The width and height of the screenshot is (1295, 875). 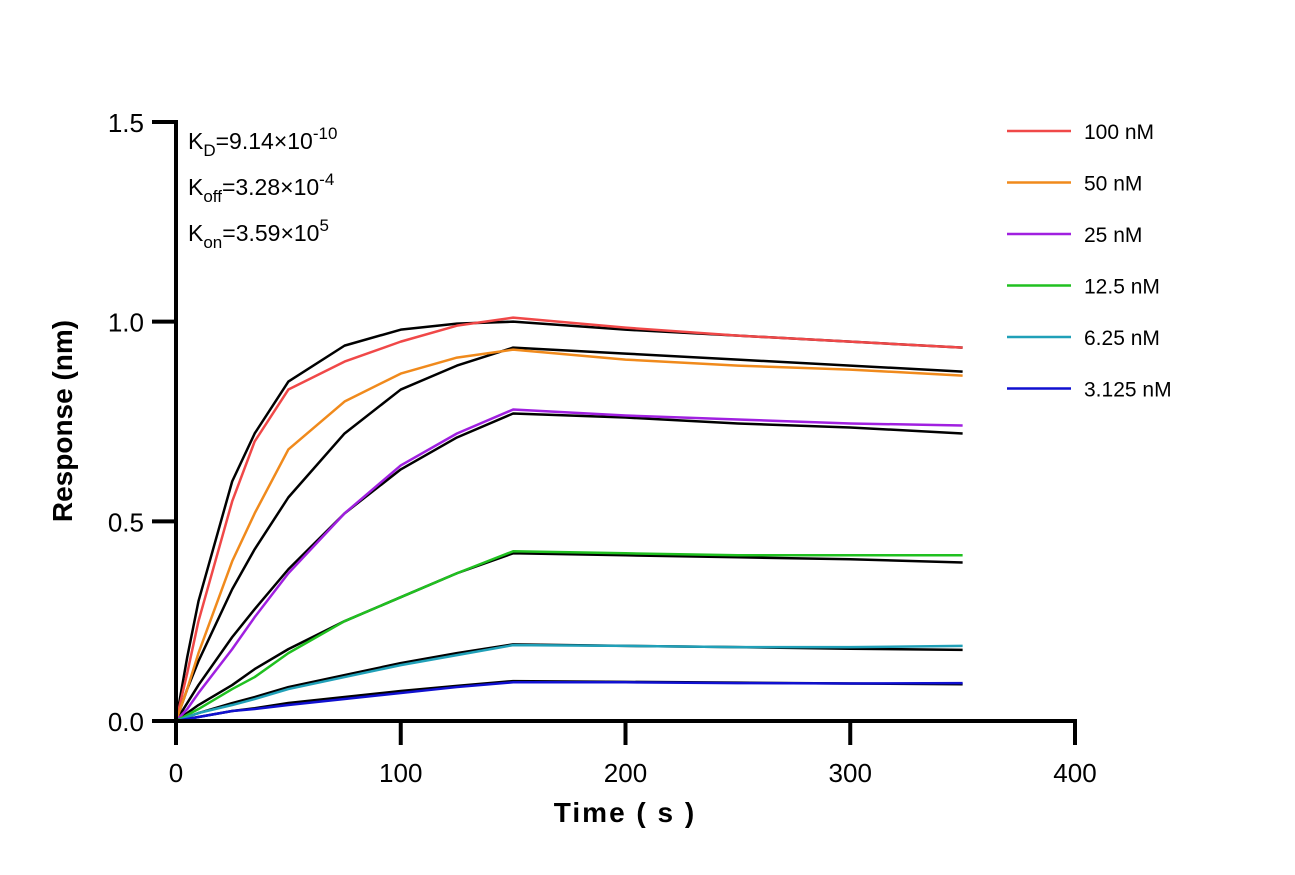 What do you see at coordinates (212, 196) in the screenshot?
I see `annotation-sub: off` at bounding box center [212, 196].